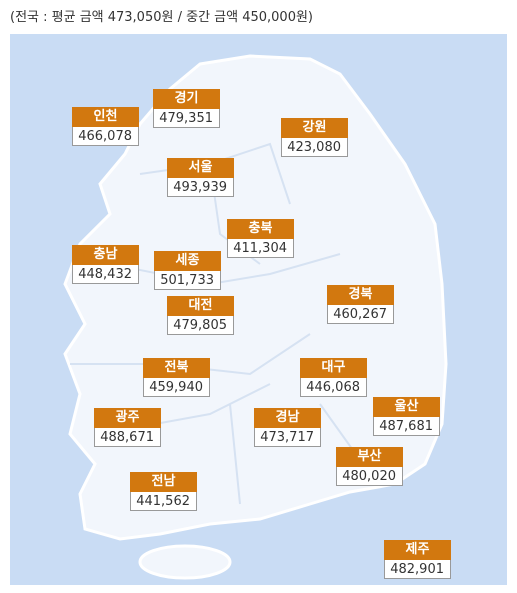  I want to click on region-label: 경남 473,717, so click(287, 427).